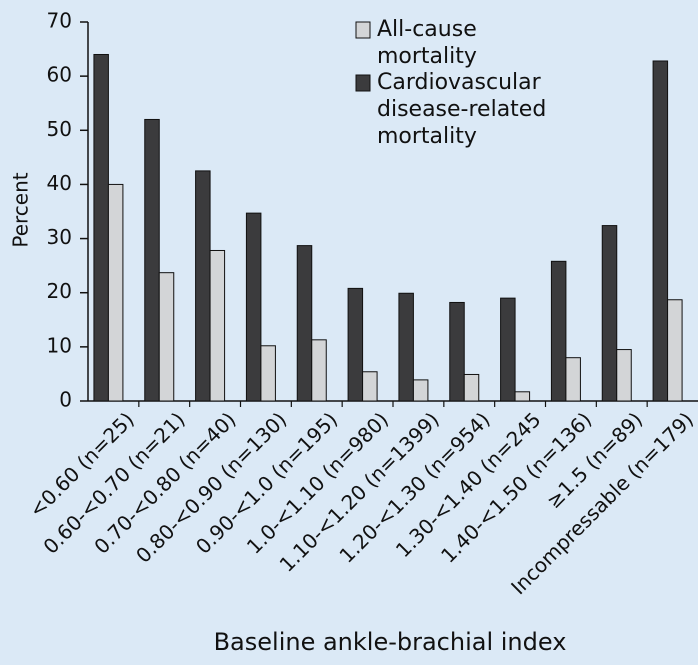  What do you see at coordinates (59, 75) in the screenshot?
I see `y-tick-label: 60` at bounding box center [59, 75].